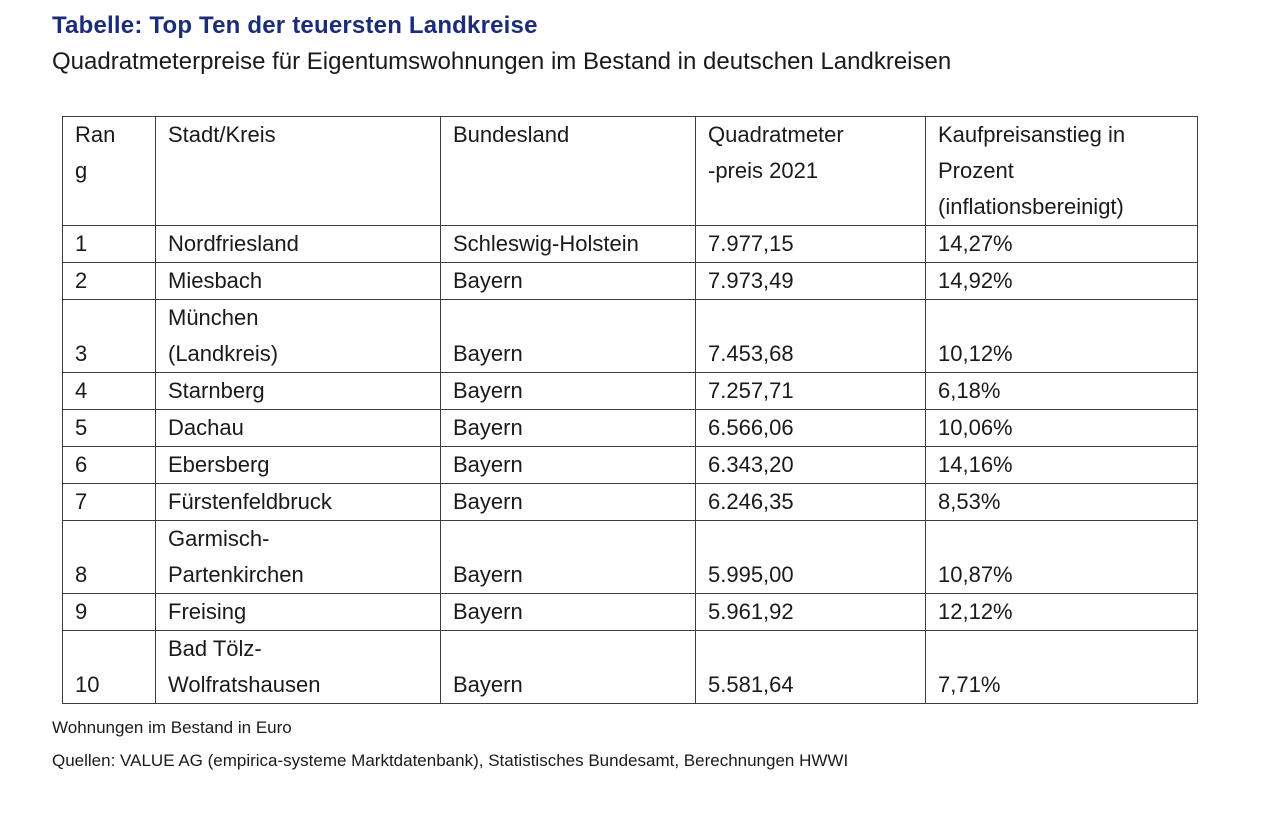 This screenshot has height=825, width=1280. I want to click on cell-preis: 6.566,06, so click(810, 428).